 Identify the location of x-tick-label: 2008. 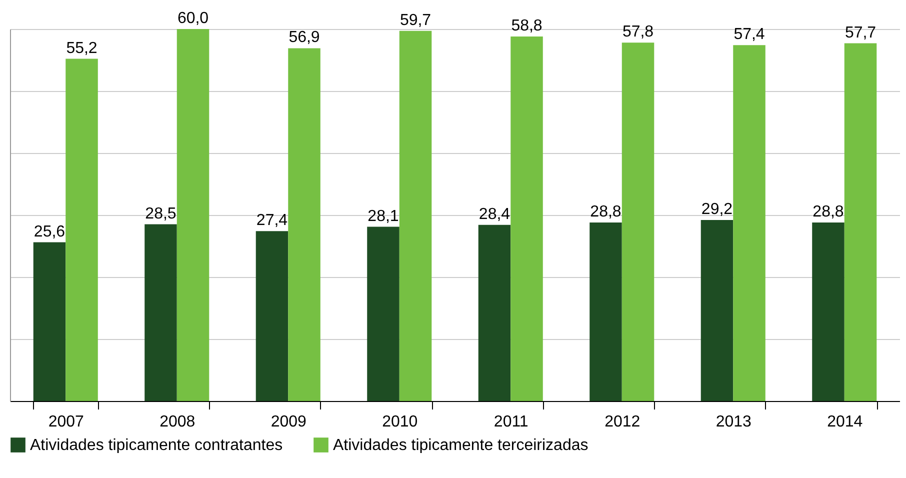
(178, 422).